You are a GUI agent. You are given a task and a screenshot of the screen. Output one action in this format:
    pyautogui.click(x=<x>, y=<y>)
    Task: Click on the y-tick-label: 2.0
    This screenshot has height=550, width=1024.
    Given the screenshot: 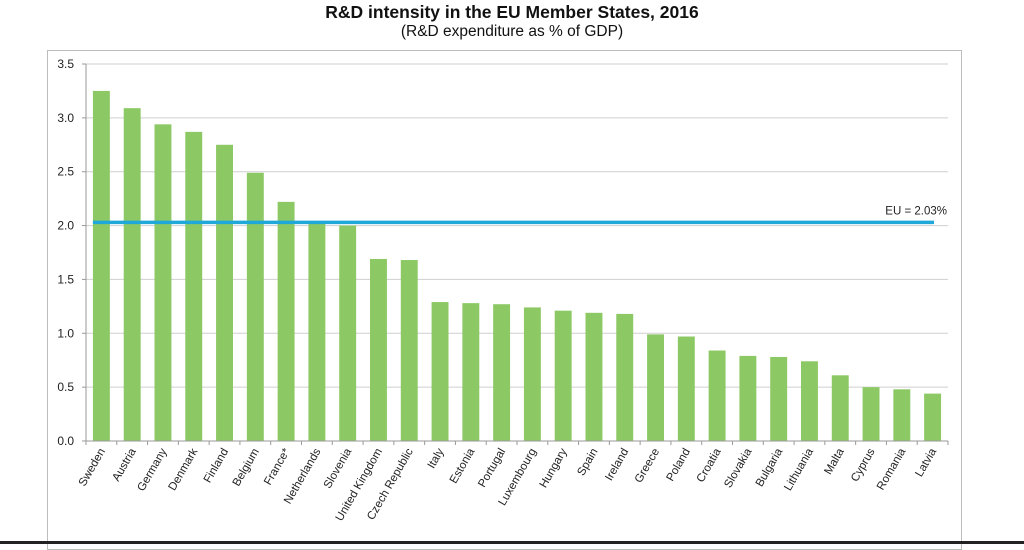 What is the action you would take?
    pyautogui.click(x=65, y=226)
    